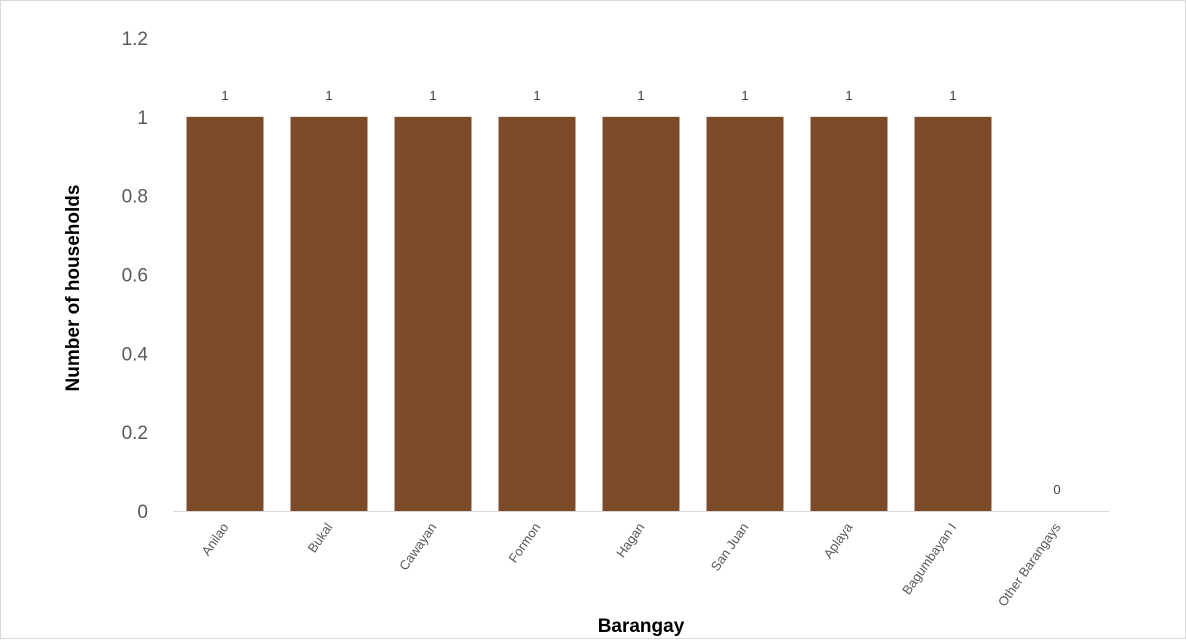 This screenshot has width=1186, height=640. What do you see at coordinates (1029, 565) in the screenshot?
I see `x-tick-label: Other Barangays` at bounding box center [1029, 565].